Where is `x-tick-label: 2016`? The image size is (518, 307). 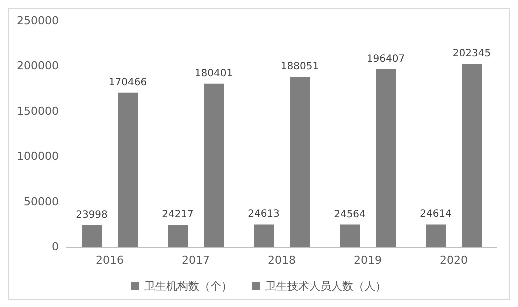 x-tick-label: 2016 is located at coordinates (110, 260).